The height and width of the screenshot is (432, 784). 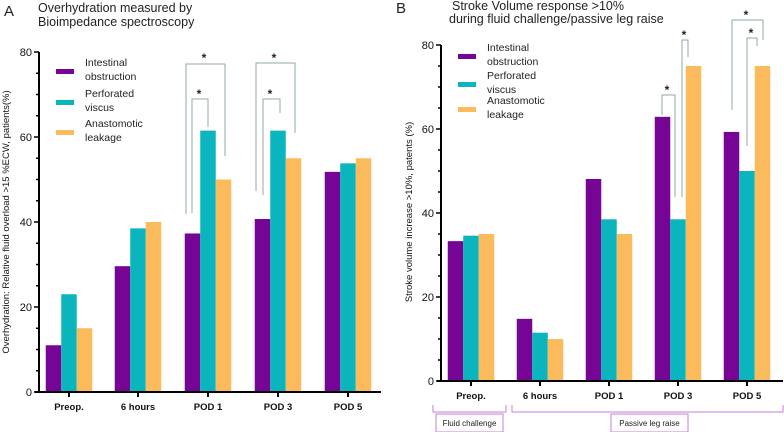 I want to click on y-tick-label-b: 0, so click(x=431, y=382).